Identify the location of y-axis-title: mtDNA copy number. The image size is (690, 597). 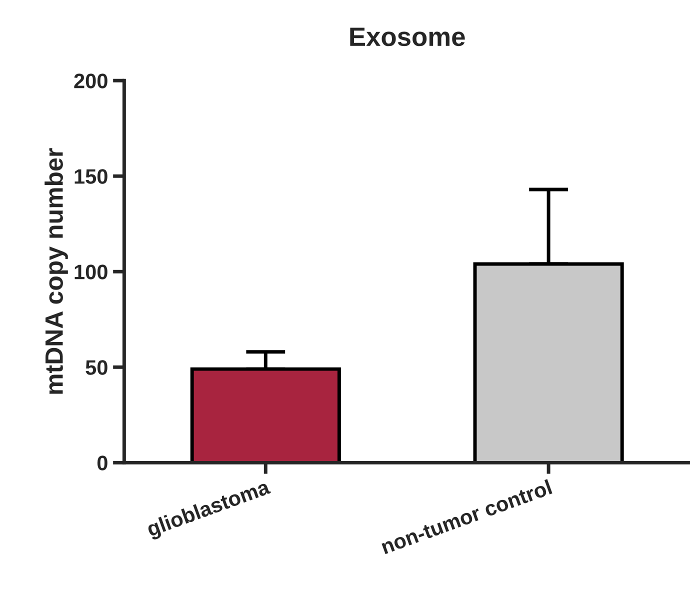
(56, 271).